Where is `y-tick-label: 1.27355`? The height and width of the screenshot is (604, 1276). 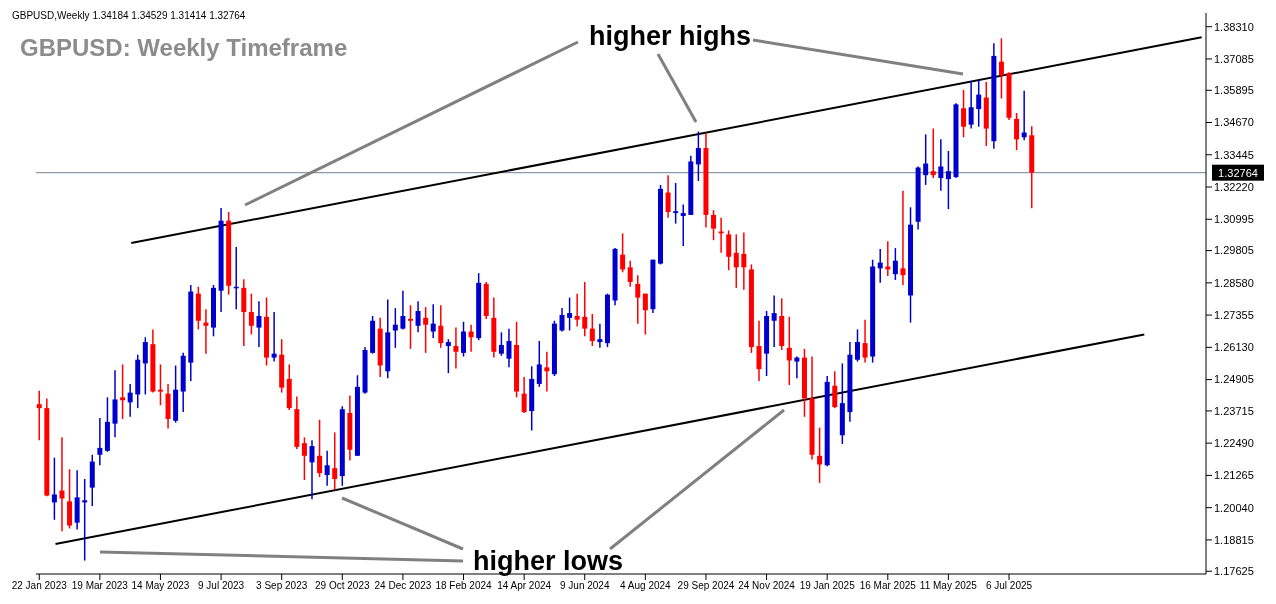
y-tick-label: 1.27355 is located at coordinates (1234, 314).